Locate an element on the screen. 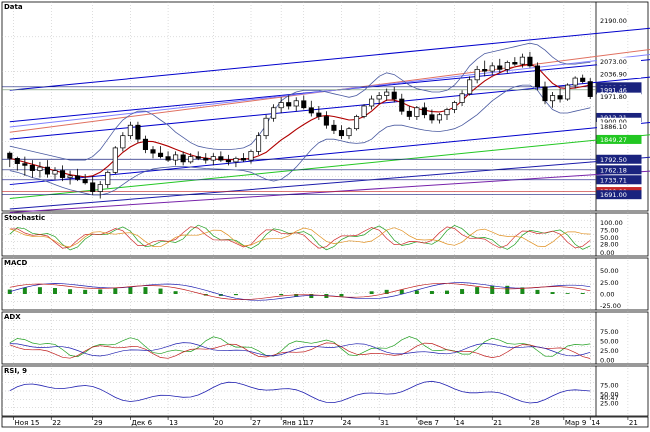  indicator-axis-label: 75.00 is located at coordinates (609, 332).